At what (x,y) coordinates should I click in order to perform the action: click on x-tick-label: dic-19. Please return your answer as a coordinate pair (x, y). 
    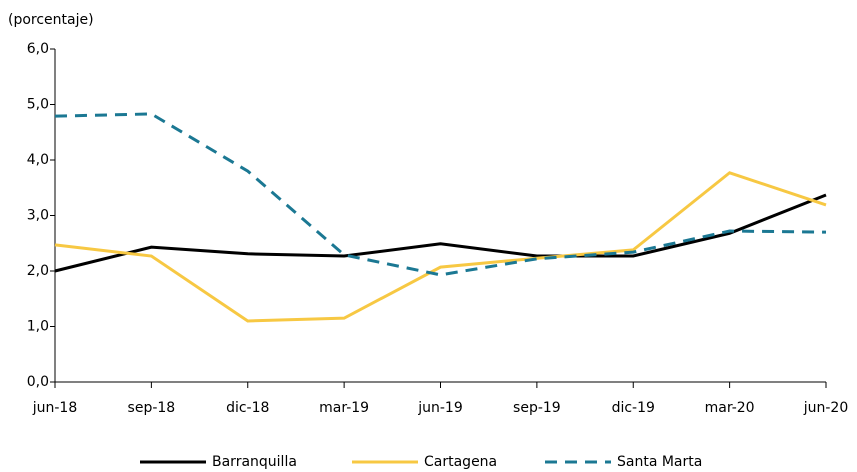
    Looking at the image, I should click on (633, 408).